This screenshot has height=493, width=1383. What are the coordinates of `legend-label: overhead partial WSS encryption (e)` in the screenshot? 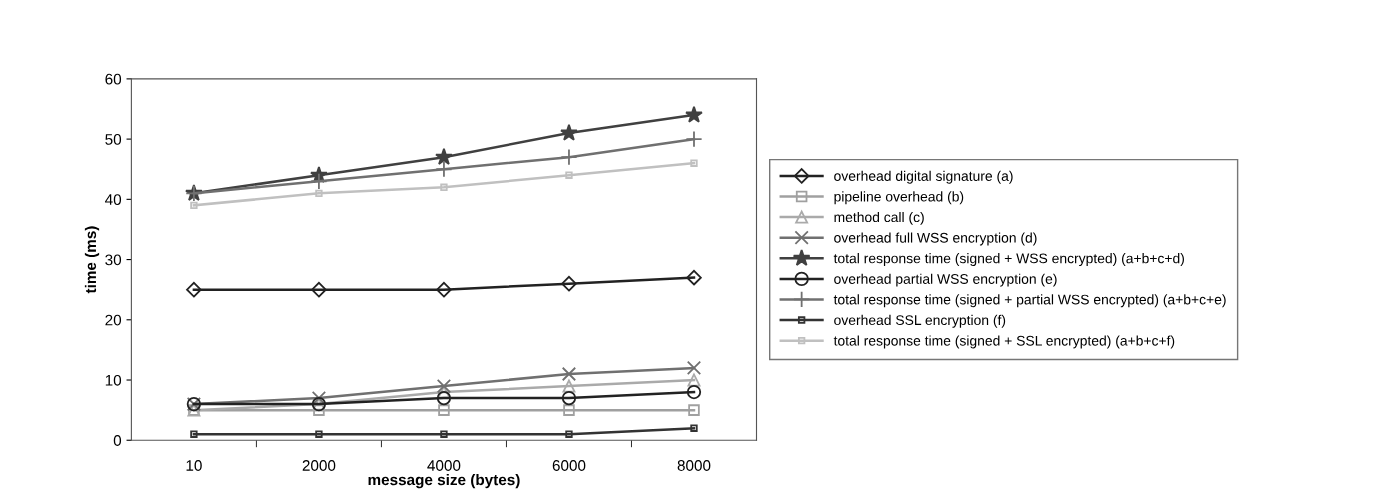 It's located at (945, 280).